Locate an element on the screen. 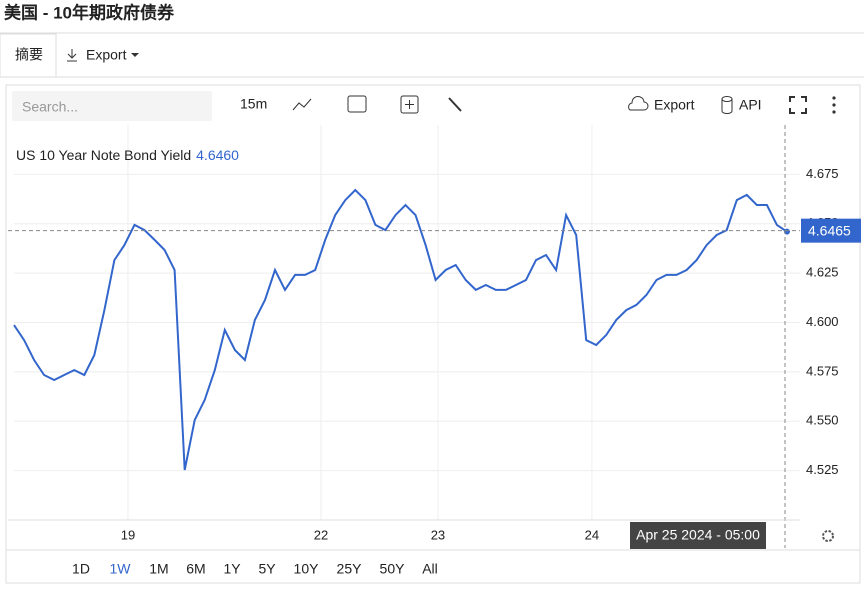 This screenshot has width=864, height=592. add-icon is located at coordinates (409, 104).